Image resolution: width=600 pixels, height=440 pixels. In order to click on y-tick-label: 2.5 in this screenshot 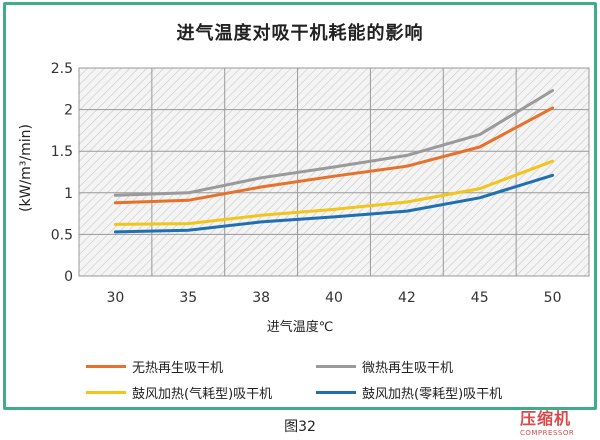, I will do `click(62, 69)`.